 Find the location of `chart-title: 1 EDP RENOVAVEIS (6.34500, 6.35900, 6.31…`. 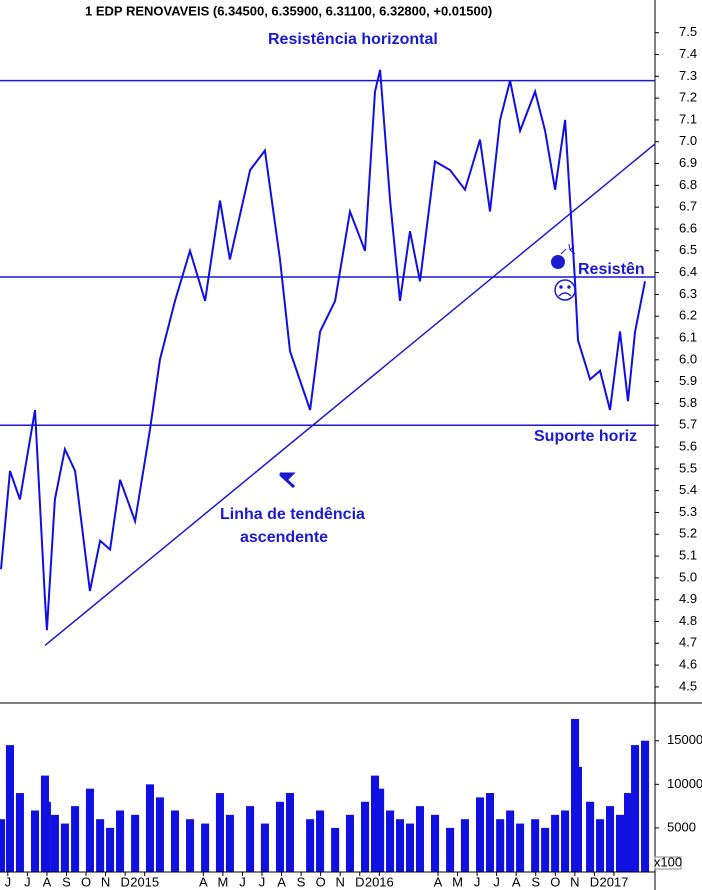

chart-title: 1 EDP RENOVAVEIS (6.34500, 6.35900, 6.31… is located at coordinates (288, 10).